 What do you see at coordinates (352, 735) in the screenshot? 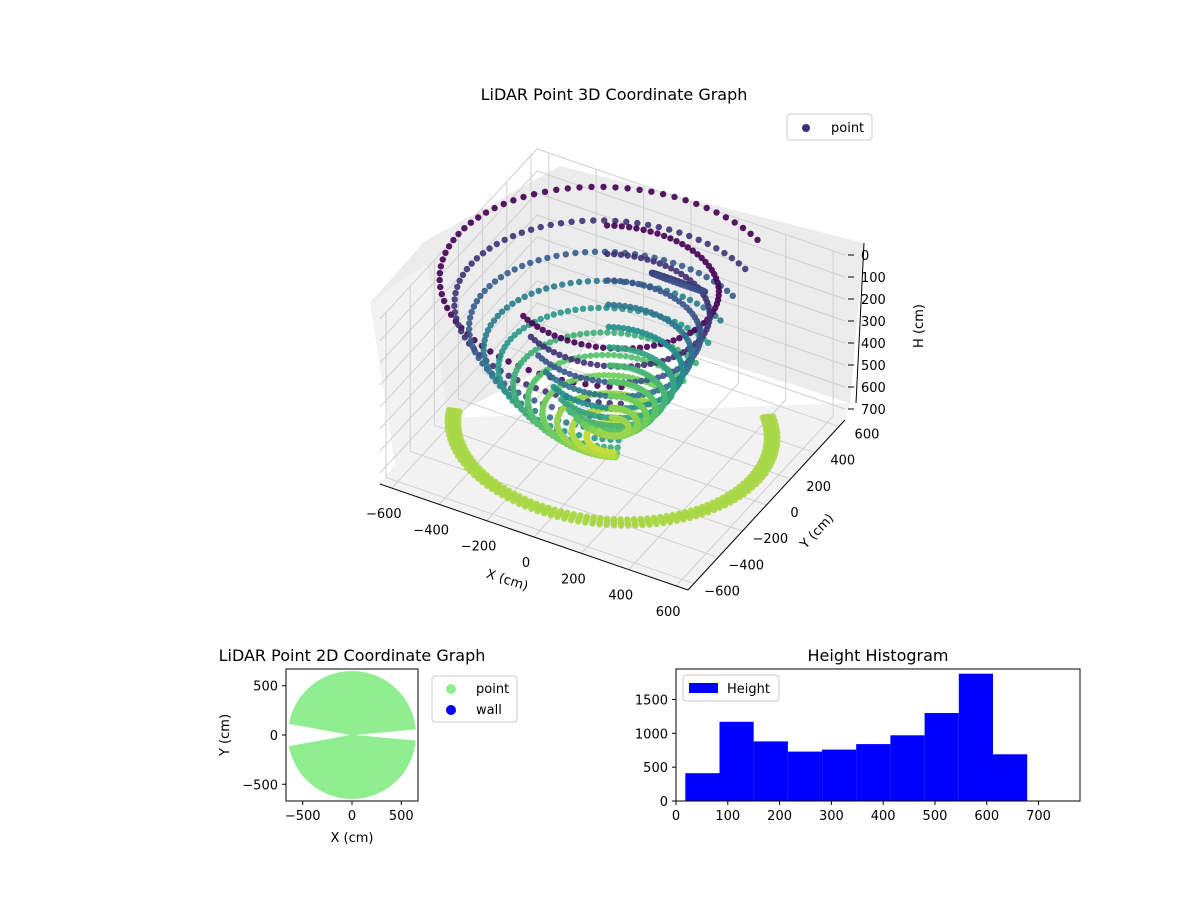
I see `point-cloud-2d` at bounding box center [352, 735].